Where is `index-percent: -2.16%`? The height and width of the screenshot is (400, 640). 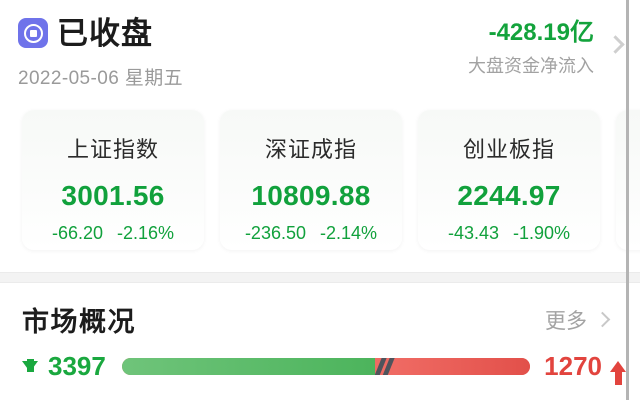
index-percent: -2.16% is located at coordinates (146, 233).